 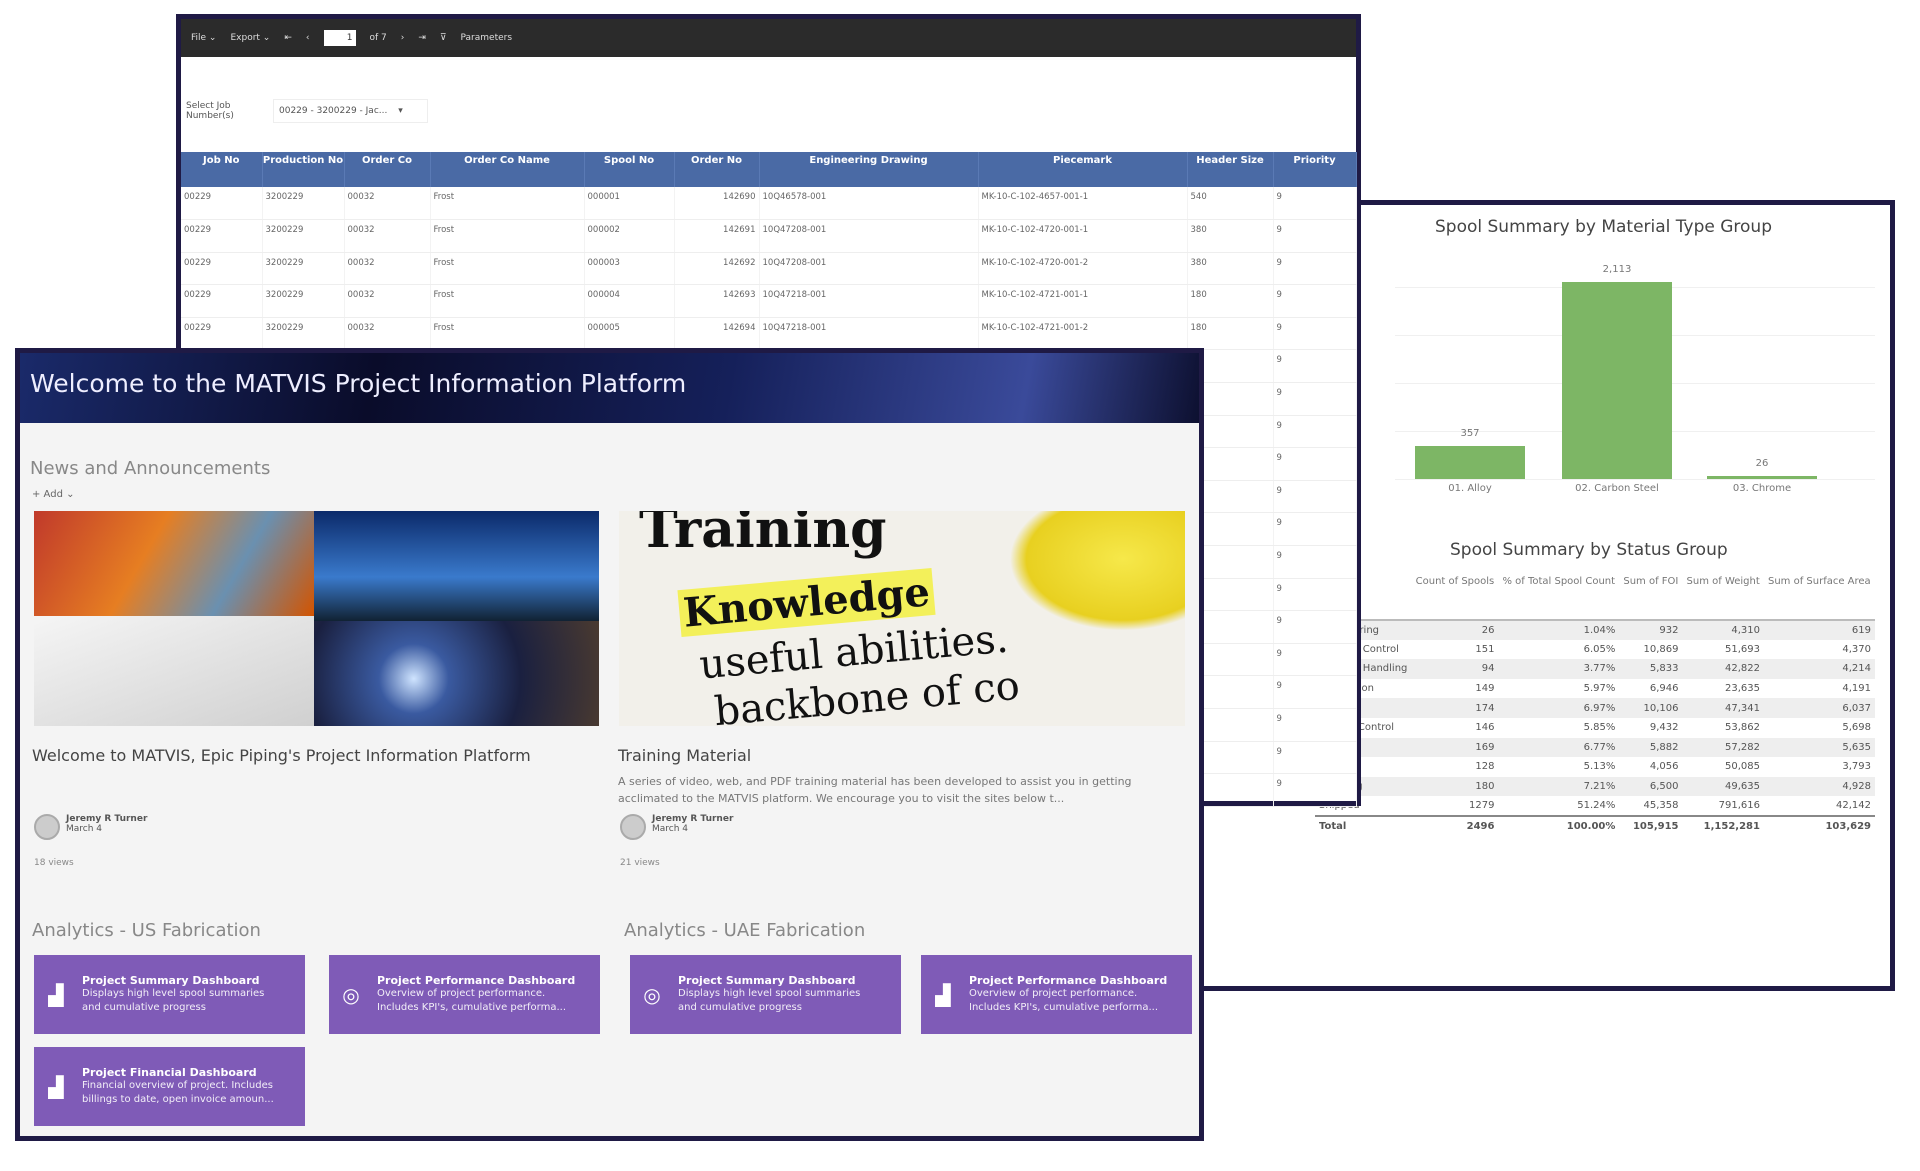 What do you see at coordinates (288, 38) in the screenshot?
I see `first-page-icon: ⇤` at bounding box center [288, 38].